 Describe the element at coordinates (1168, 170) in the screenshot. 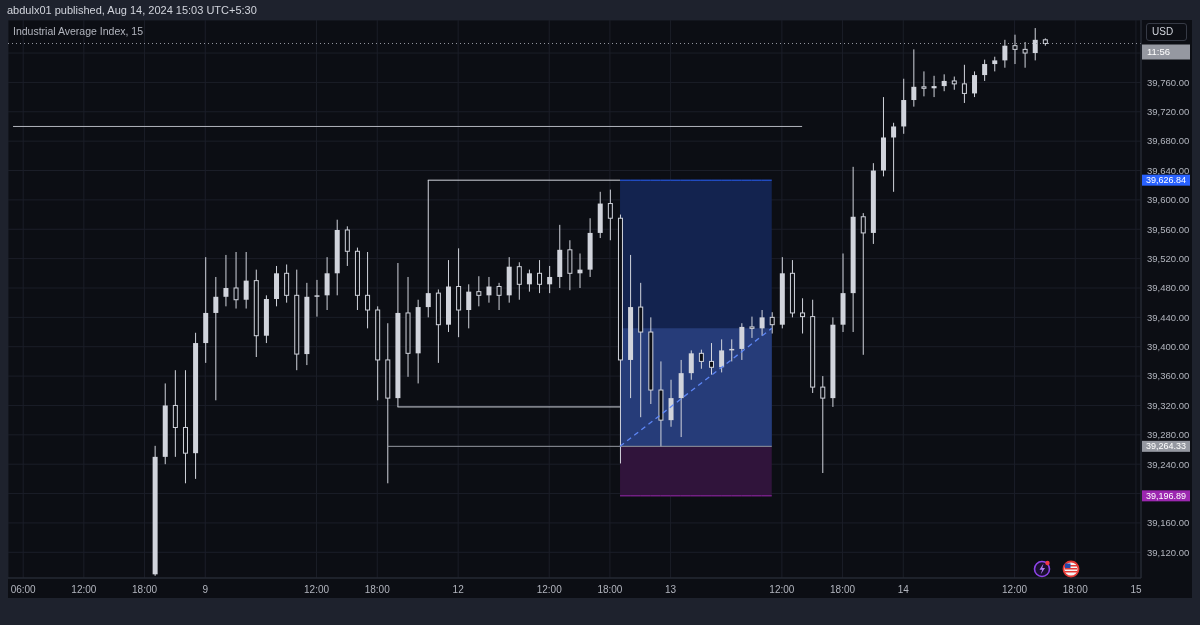

I see `y-tick-label: 39,640.00` at that location.